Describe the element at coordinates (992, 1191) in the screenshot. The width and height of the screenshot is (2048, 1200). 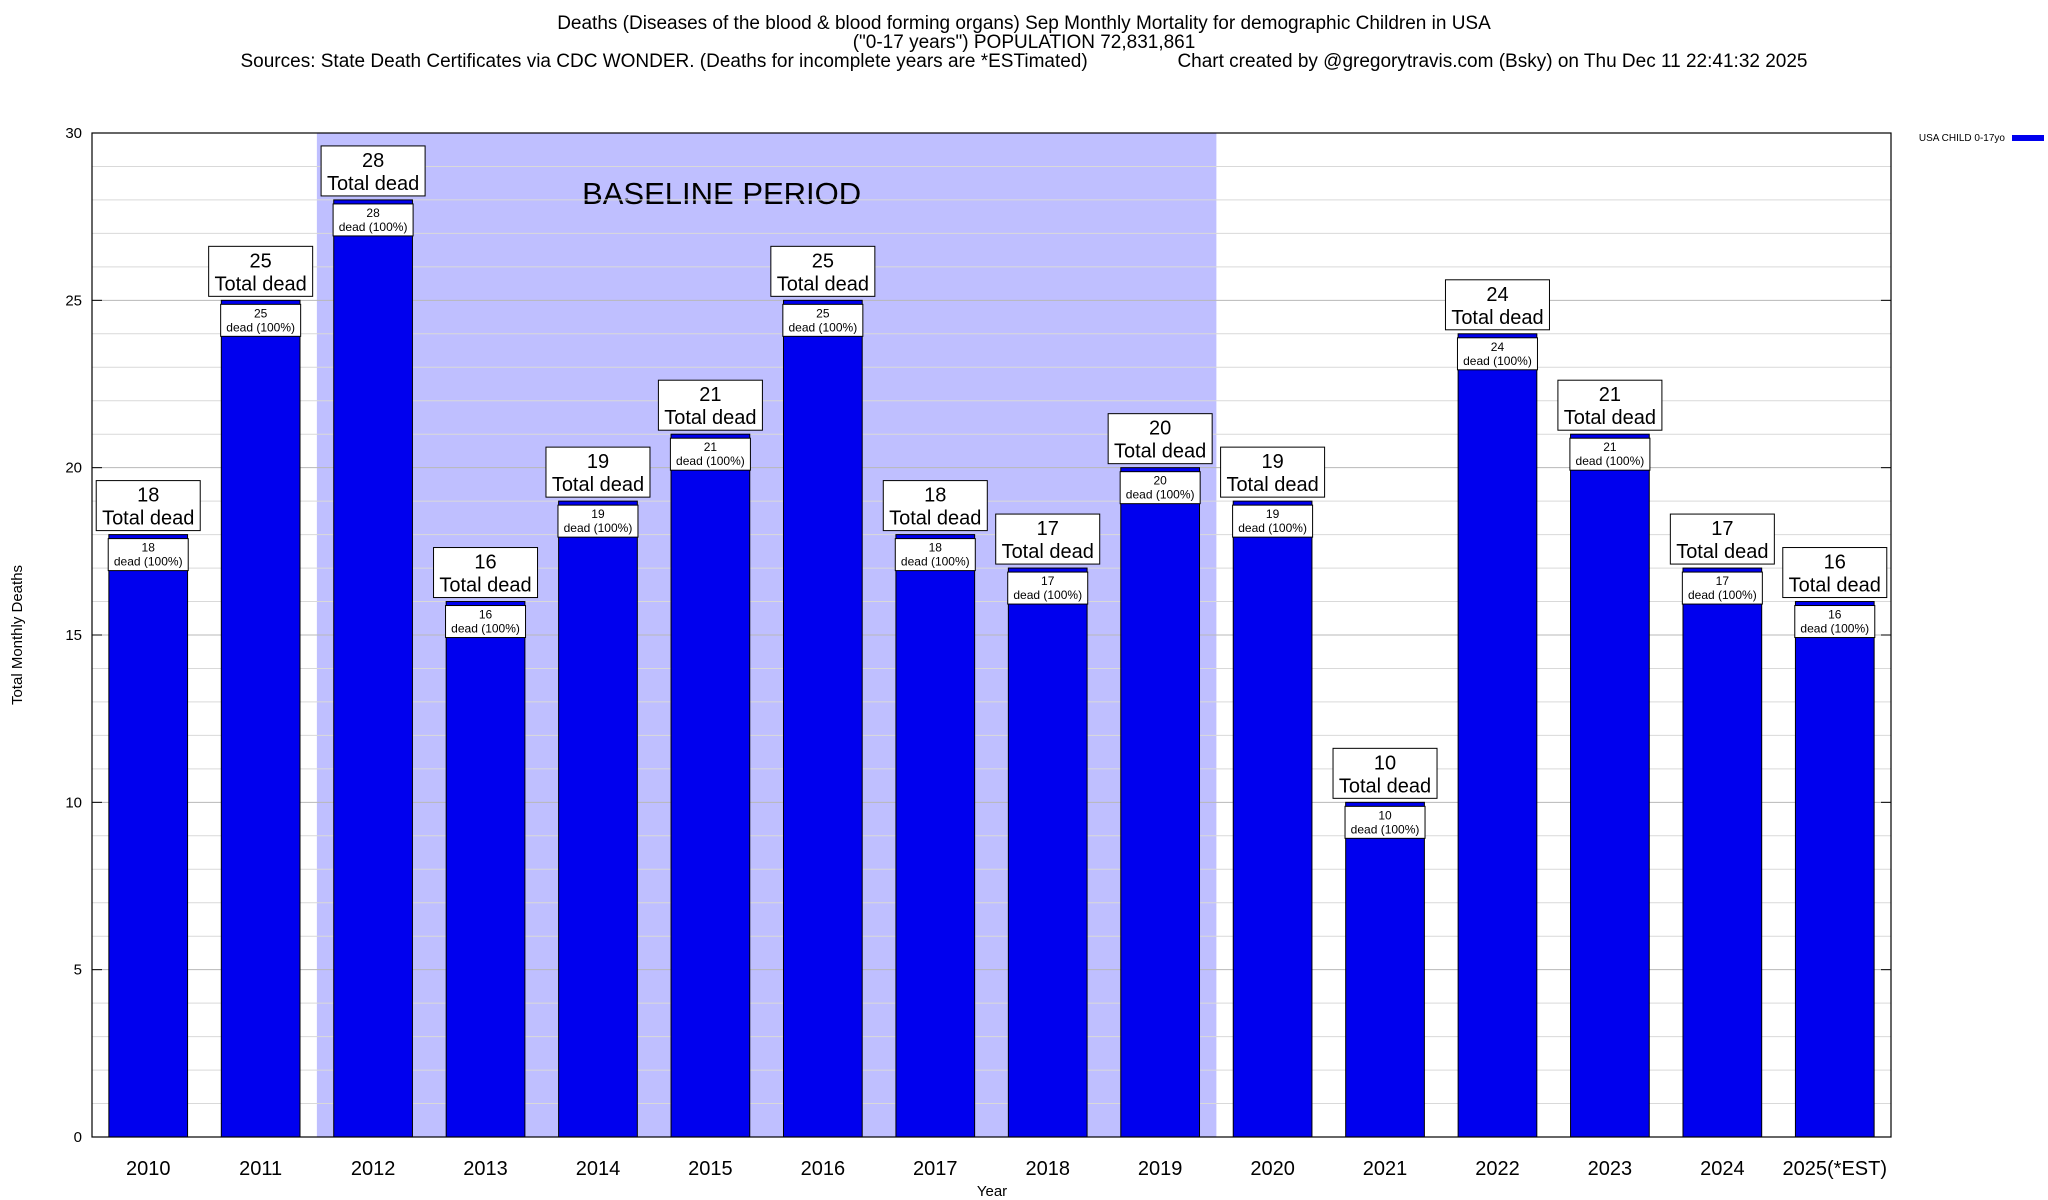
I see `x-axis-label: Year` at that location.